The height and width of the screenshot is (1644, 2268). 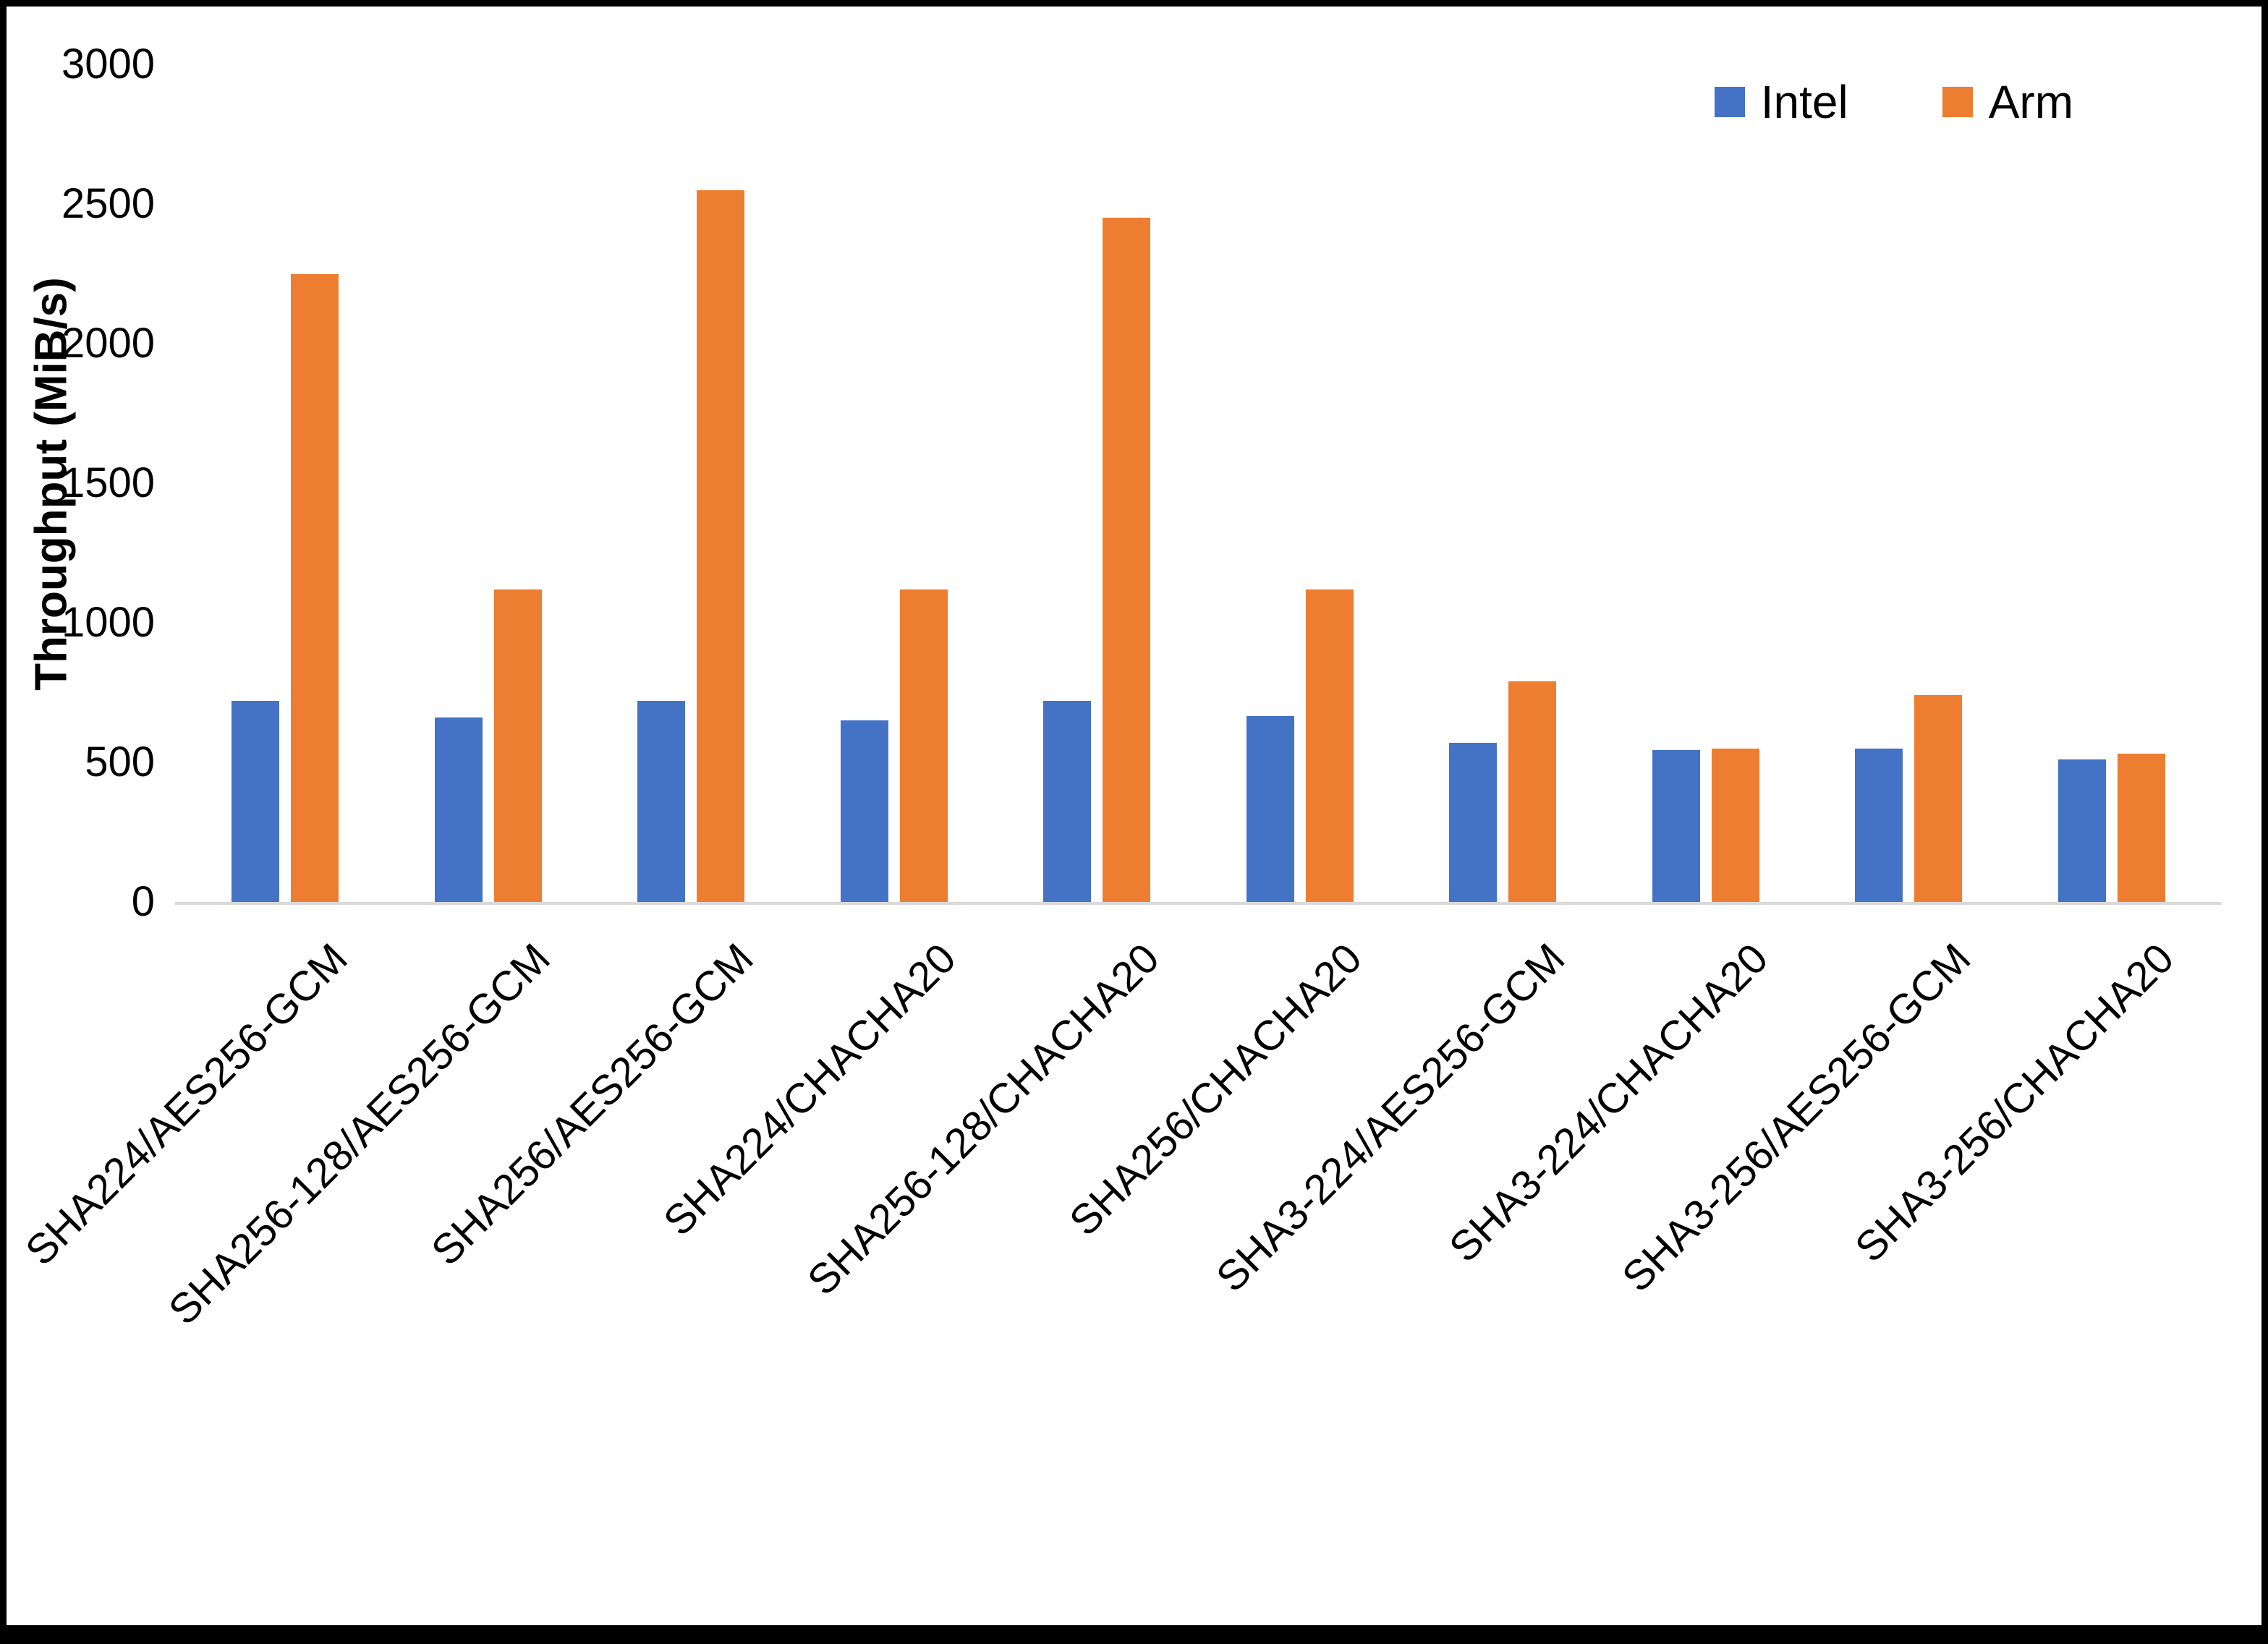 What do you see at coordinates (120, 761) in the screenshot?
I see `y-axis-tick-label: 500` at bounding box center [120, 761].